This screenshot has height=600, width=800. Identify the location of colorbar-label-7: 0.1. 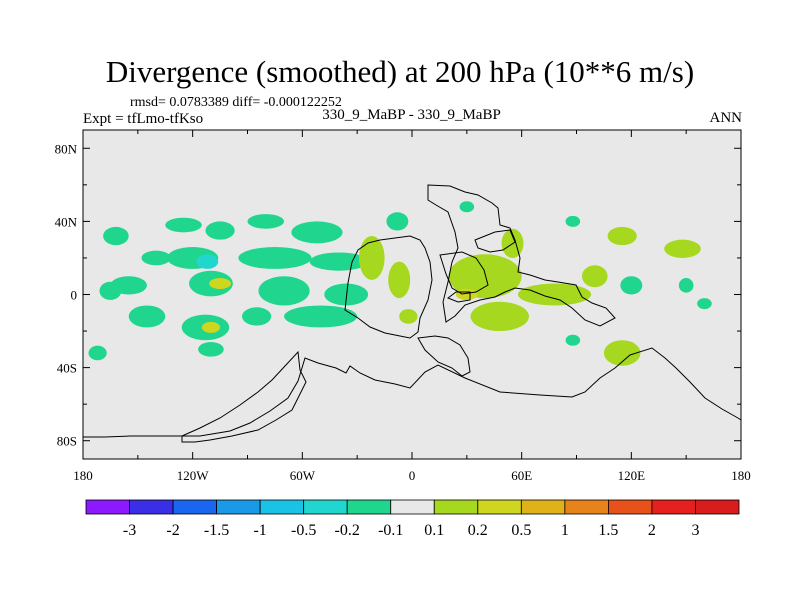
(434, 530).